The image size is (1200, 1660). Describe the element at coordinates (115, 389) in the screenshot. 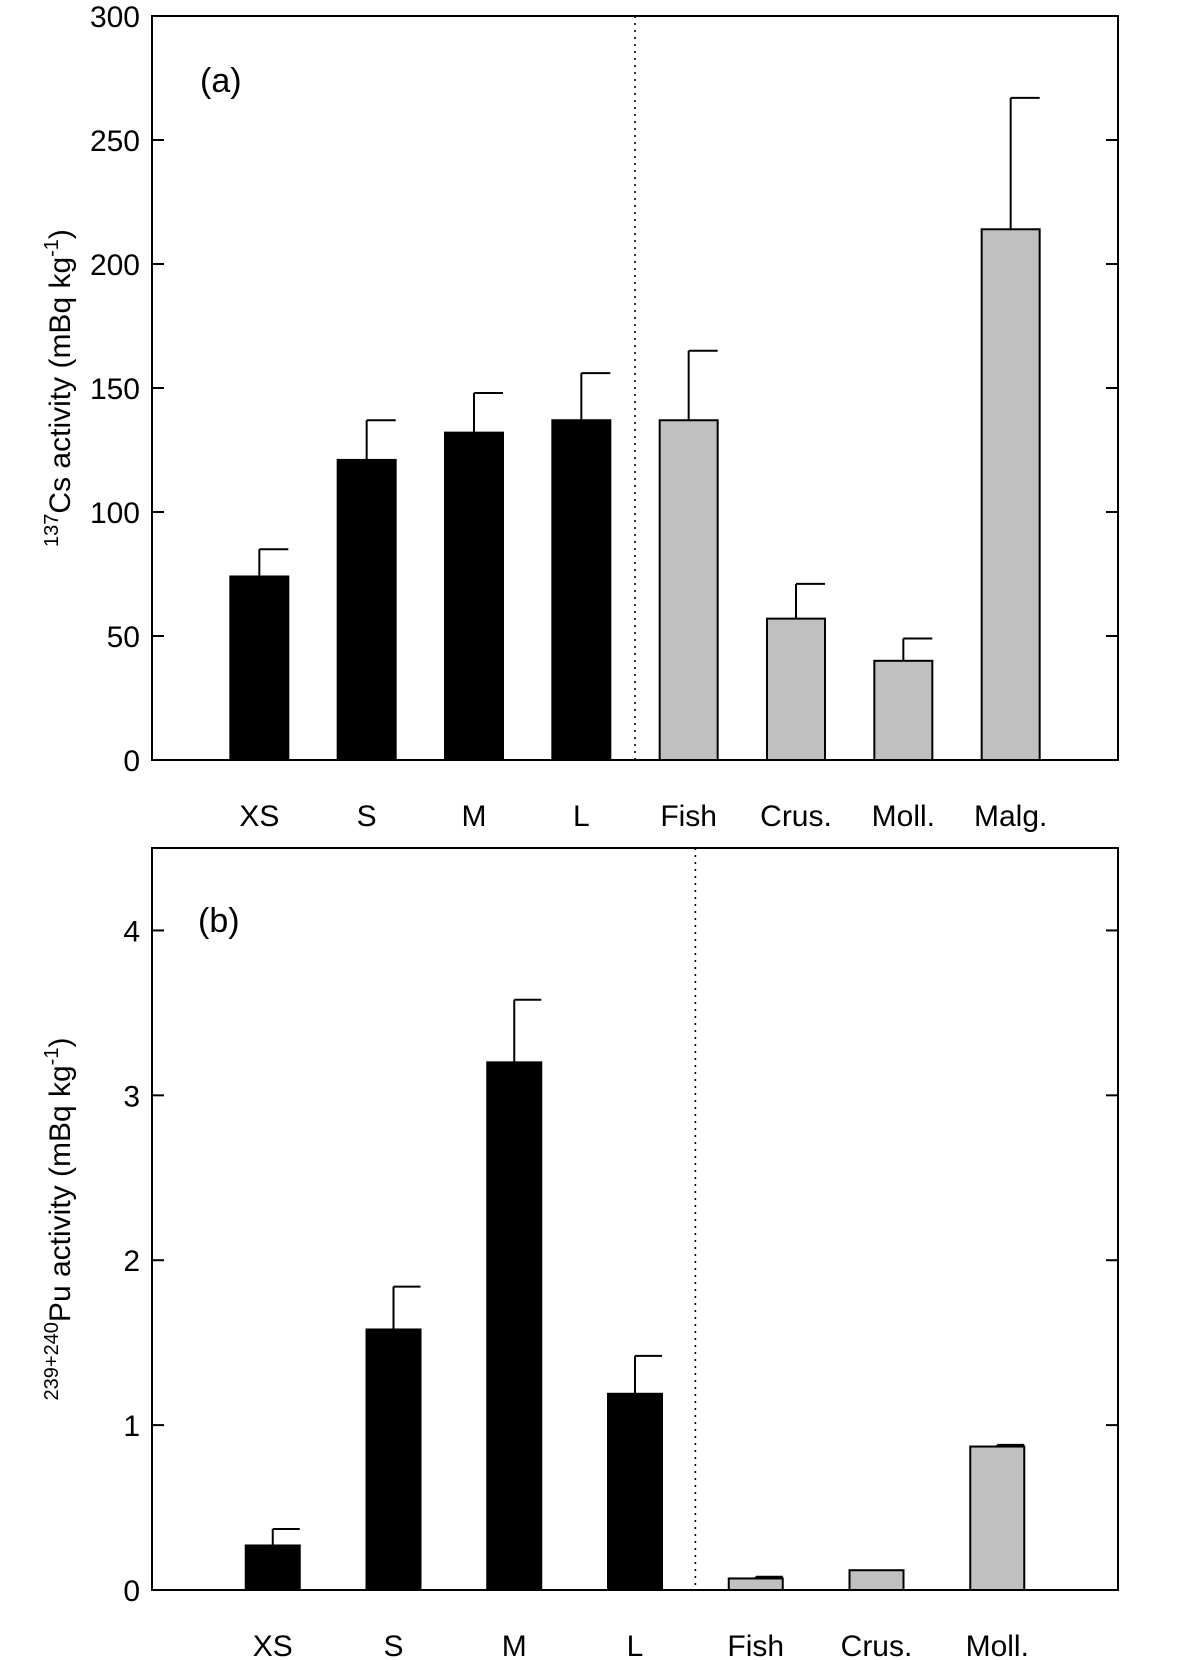

I see `y-tick-label: 150` at that location.